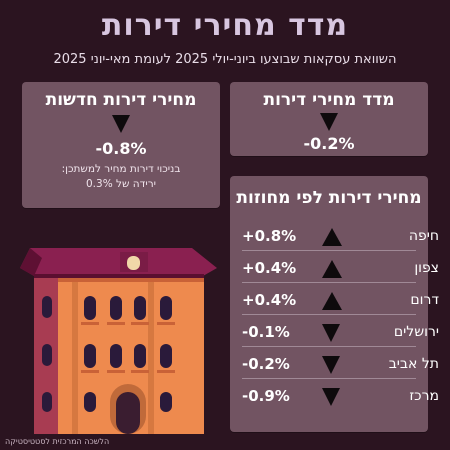 The height and width of the screenshot is (450, 450). What do you see at coordinates (343, 397) in the screenshot?
I see `district-row: -0.9% מרכז` at bounding box center [343, 397].